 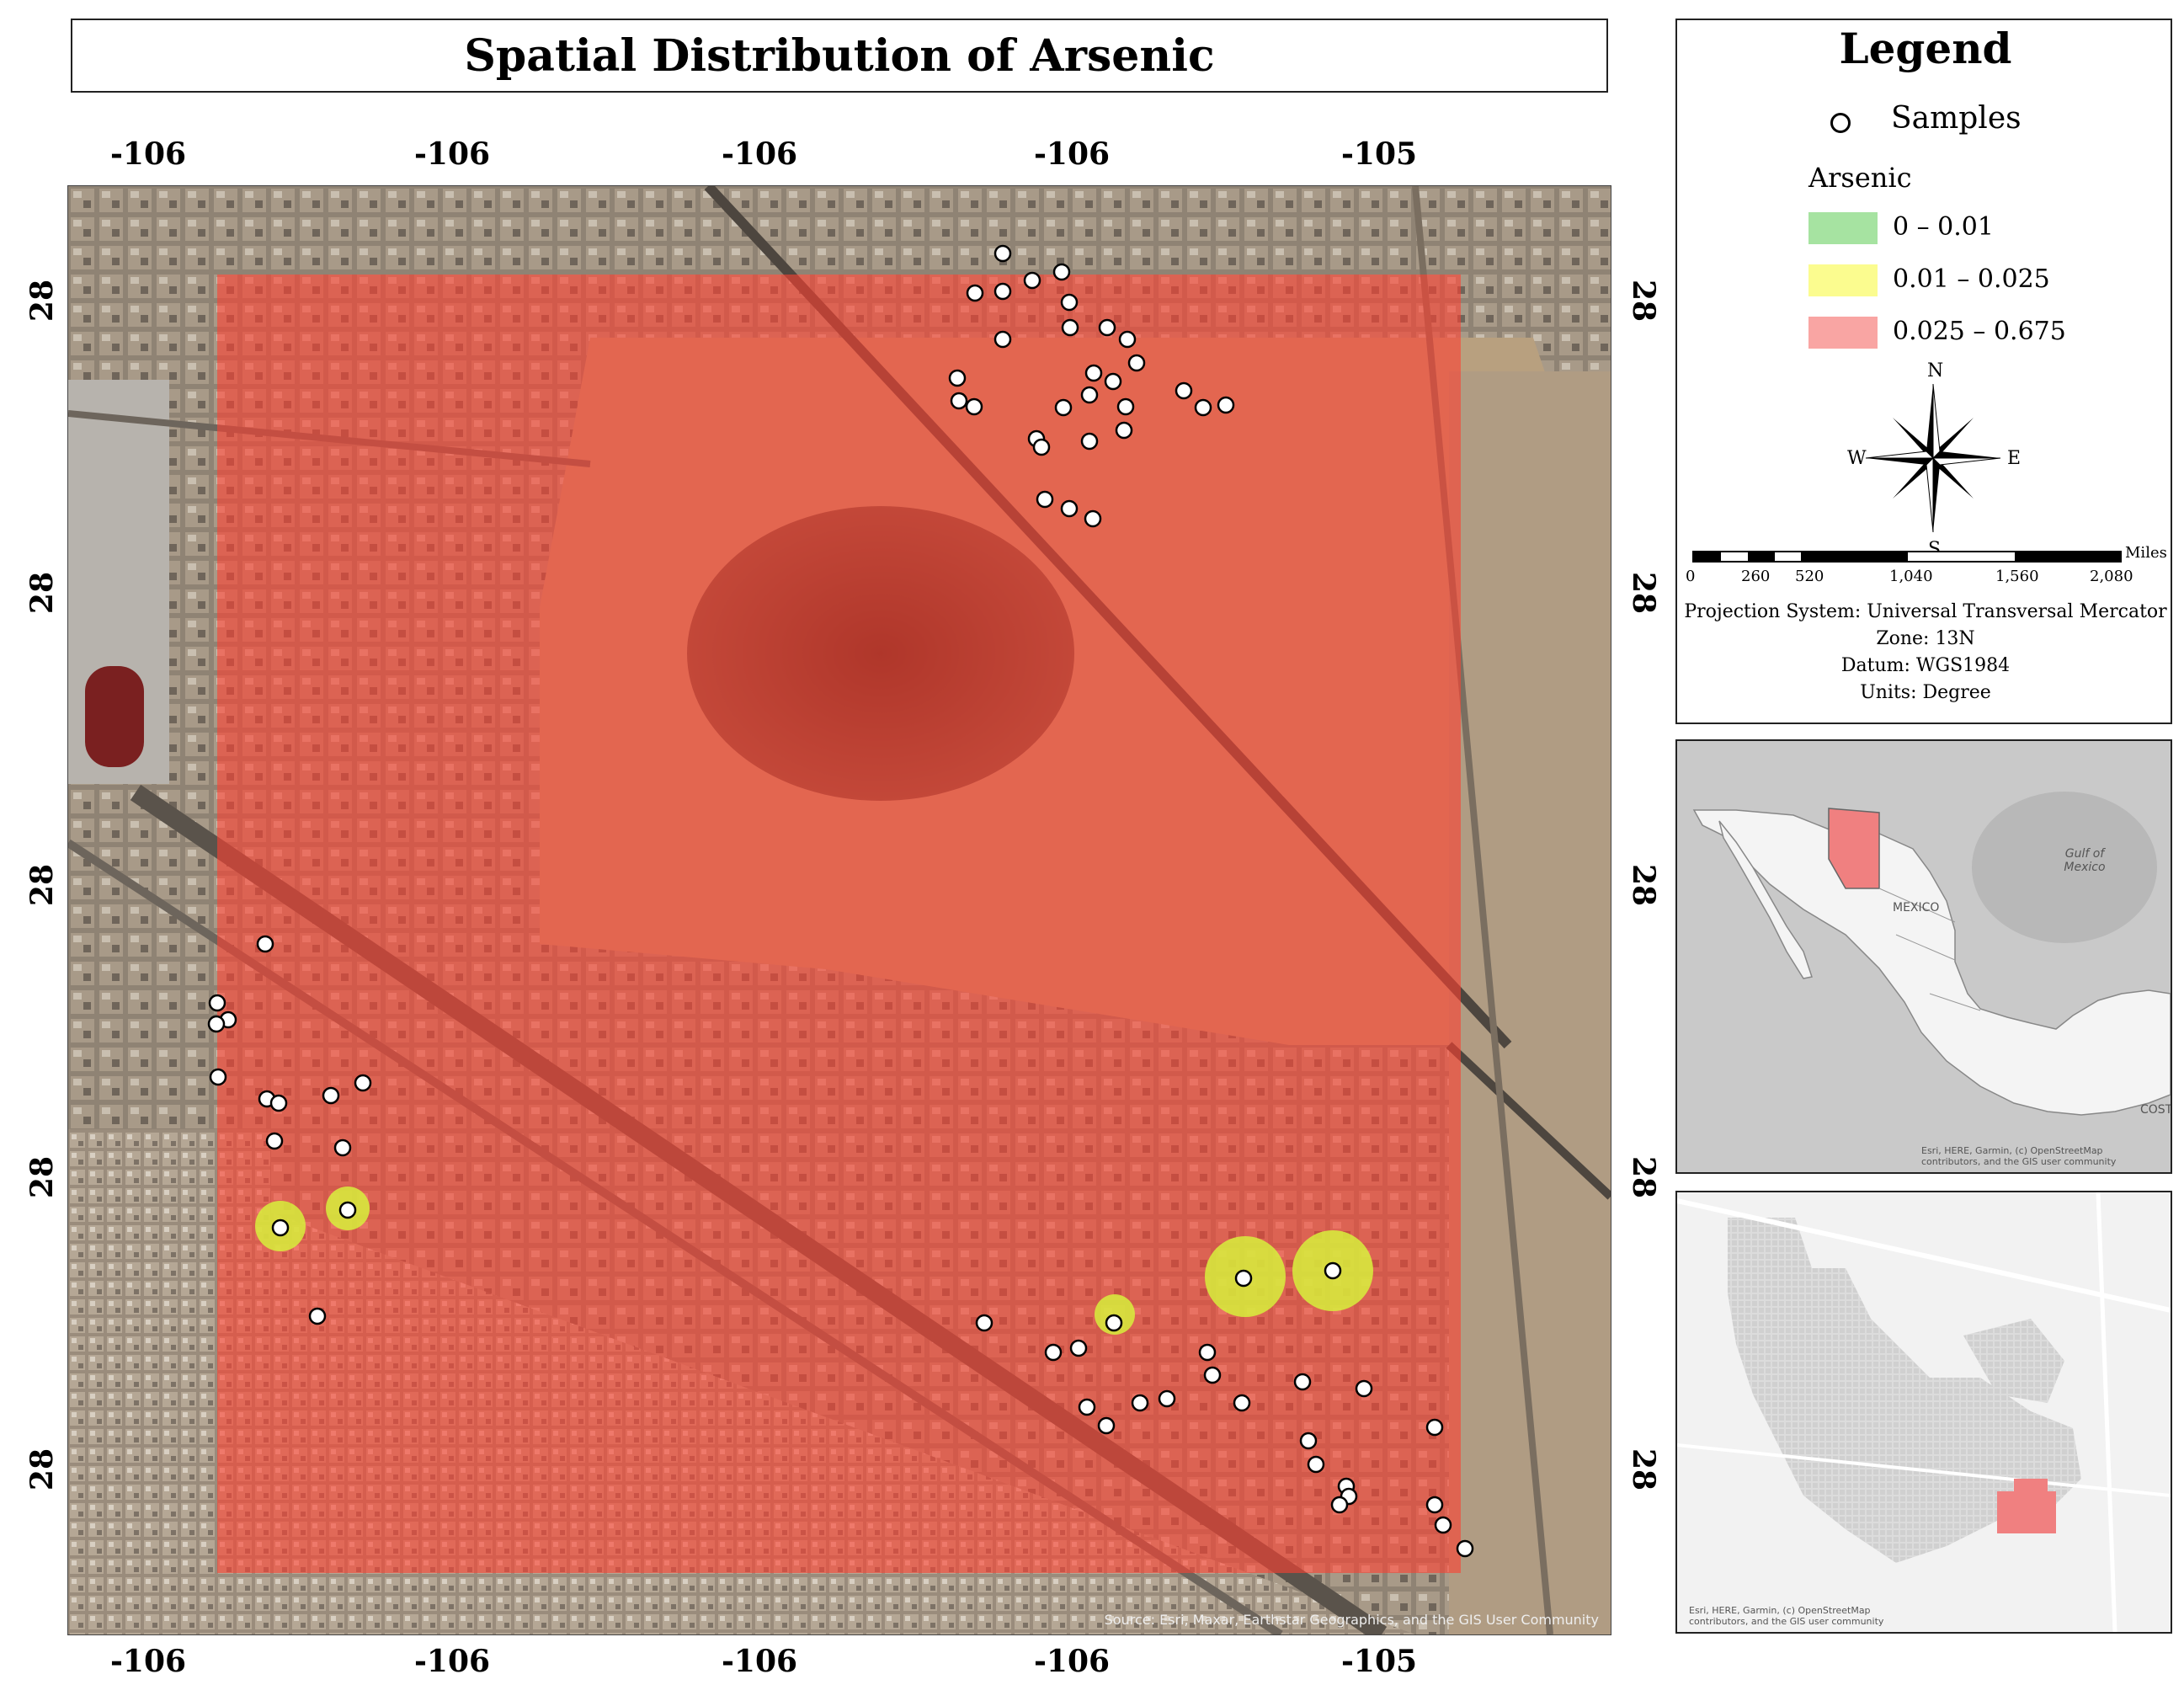 What do you see at coordinates (1691, 576) in the screenshot?
I see `scale-label-0: 0` at bounding box center [1691, 576].